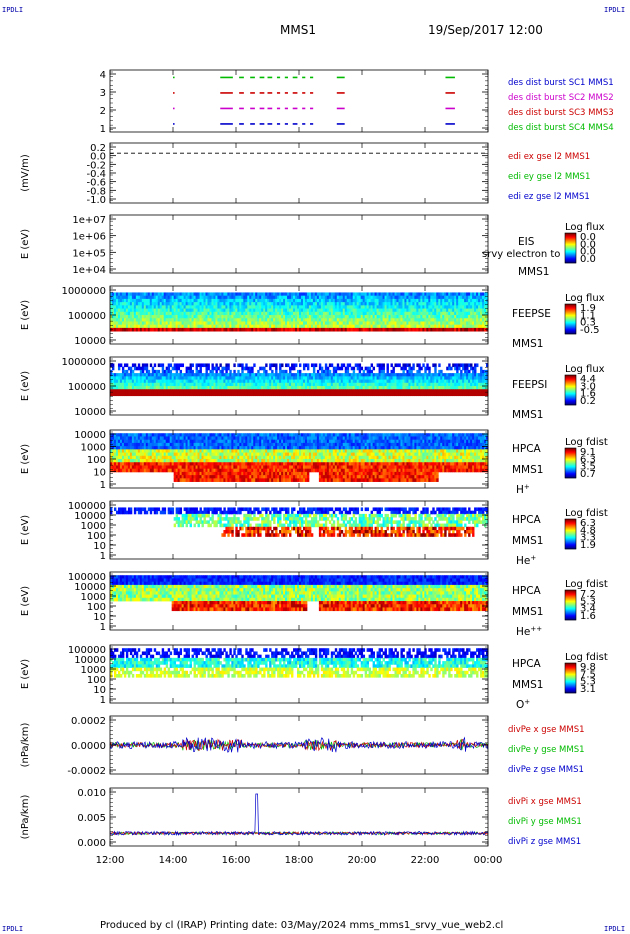 This screenshot has height=934, width=630. Describe the element at coordinates (585, 227) in the screenshot. I see `colorbar-title: Log flux` at that location.